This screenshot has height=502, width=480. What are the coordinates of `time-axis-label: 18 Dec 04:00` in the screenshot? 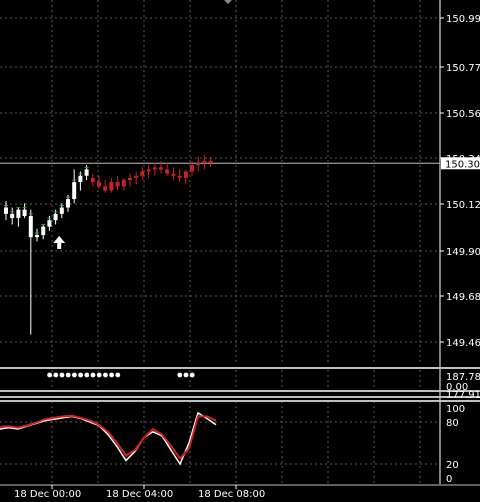 It's located at (139, 494).